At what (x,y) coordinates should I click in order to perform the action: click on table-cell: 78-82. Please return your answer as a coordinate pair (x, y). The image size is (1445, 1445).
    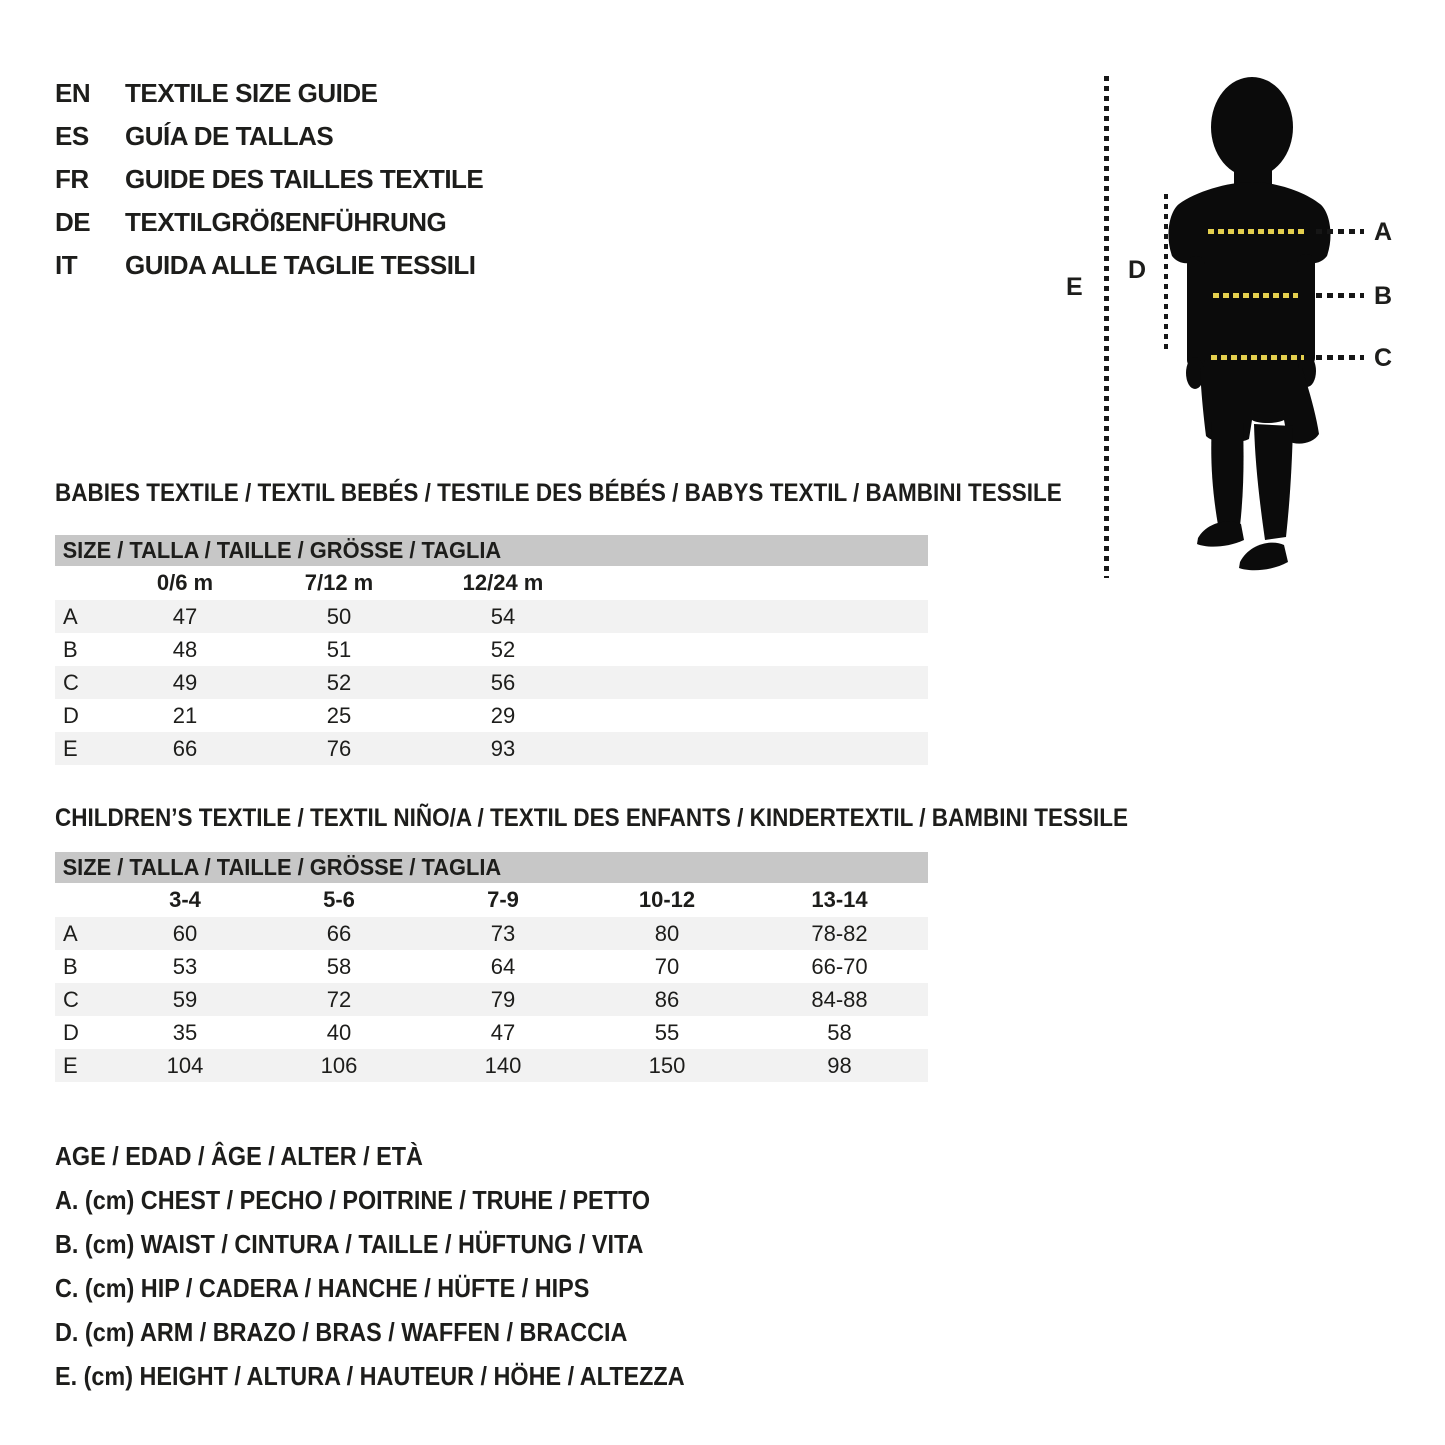
    Looking at the image, I should click on (840, 933).